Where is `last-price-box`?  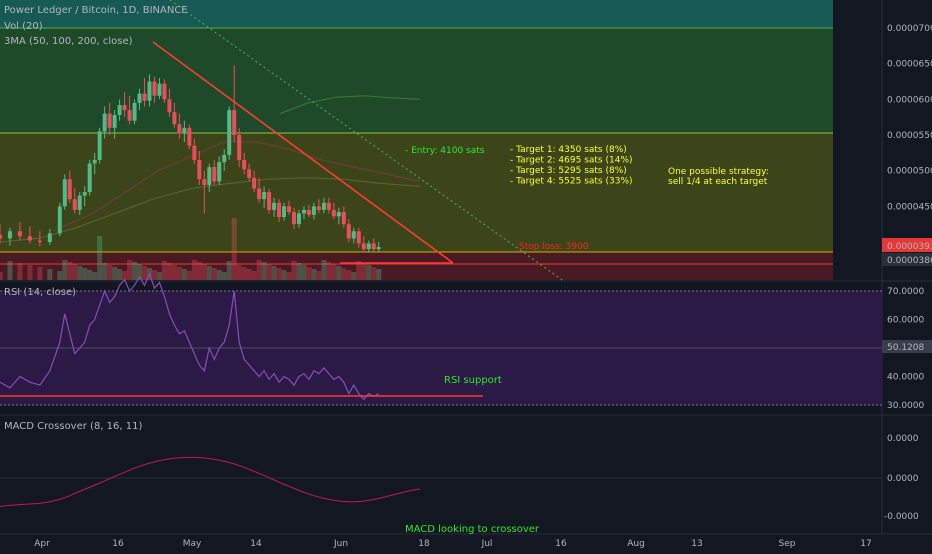 last-price-box is located at coordinates (907, 245).